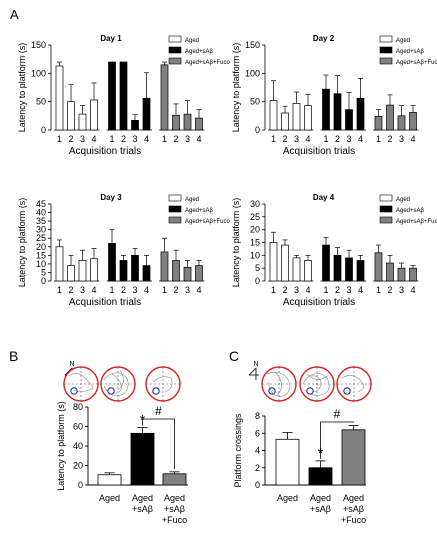  What do you see at coordinates (78, 427) in the screenshot?
I see `y-tick-label: 60` at bounding box center [78, 427].